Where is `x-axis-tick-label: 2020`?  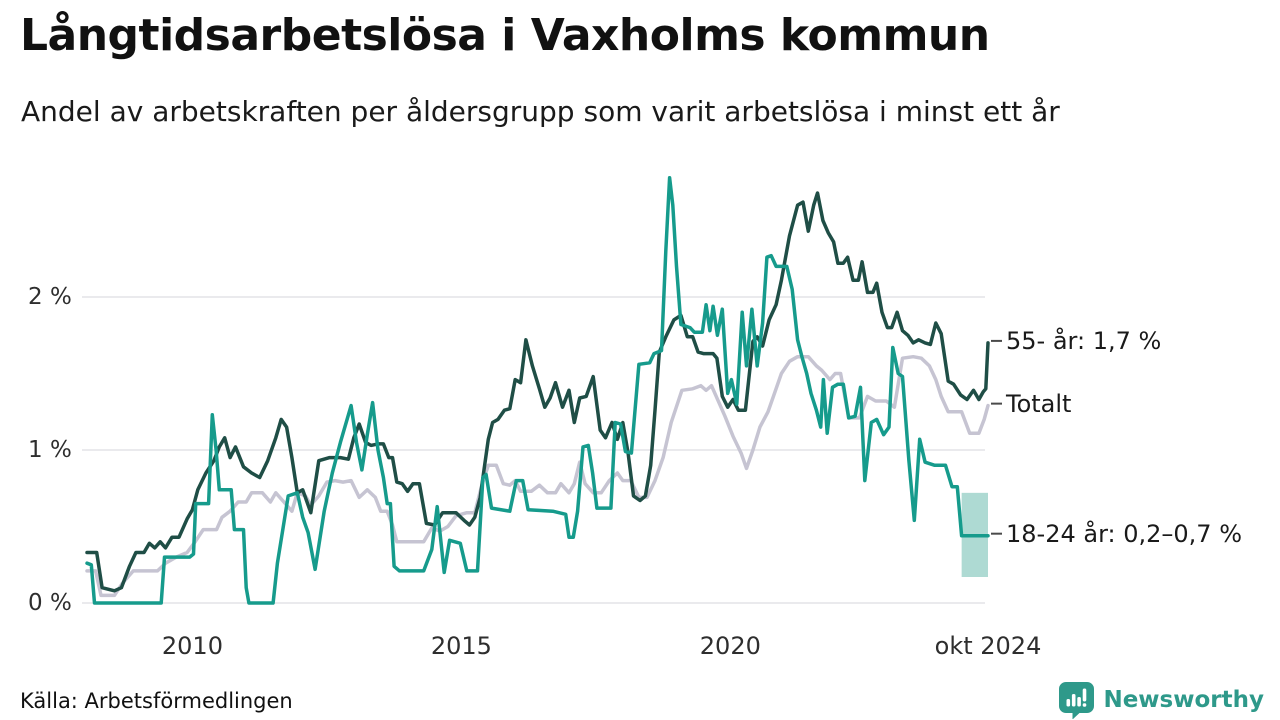 x-axis-tick-label: 2020 is located at coordinates (730, 646).